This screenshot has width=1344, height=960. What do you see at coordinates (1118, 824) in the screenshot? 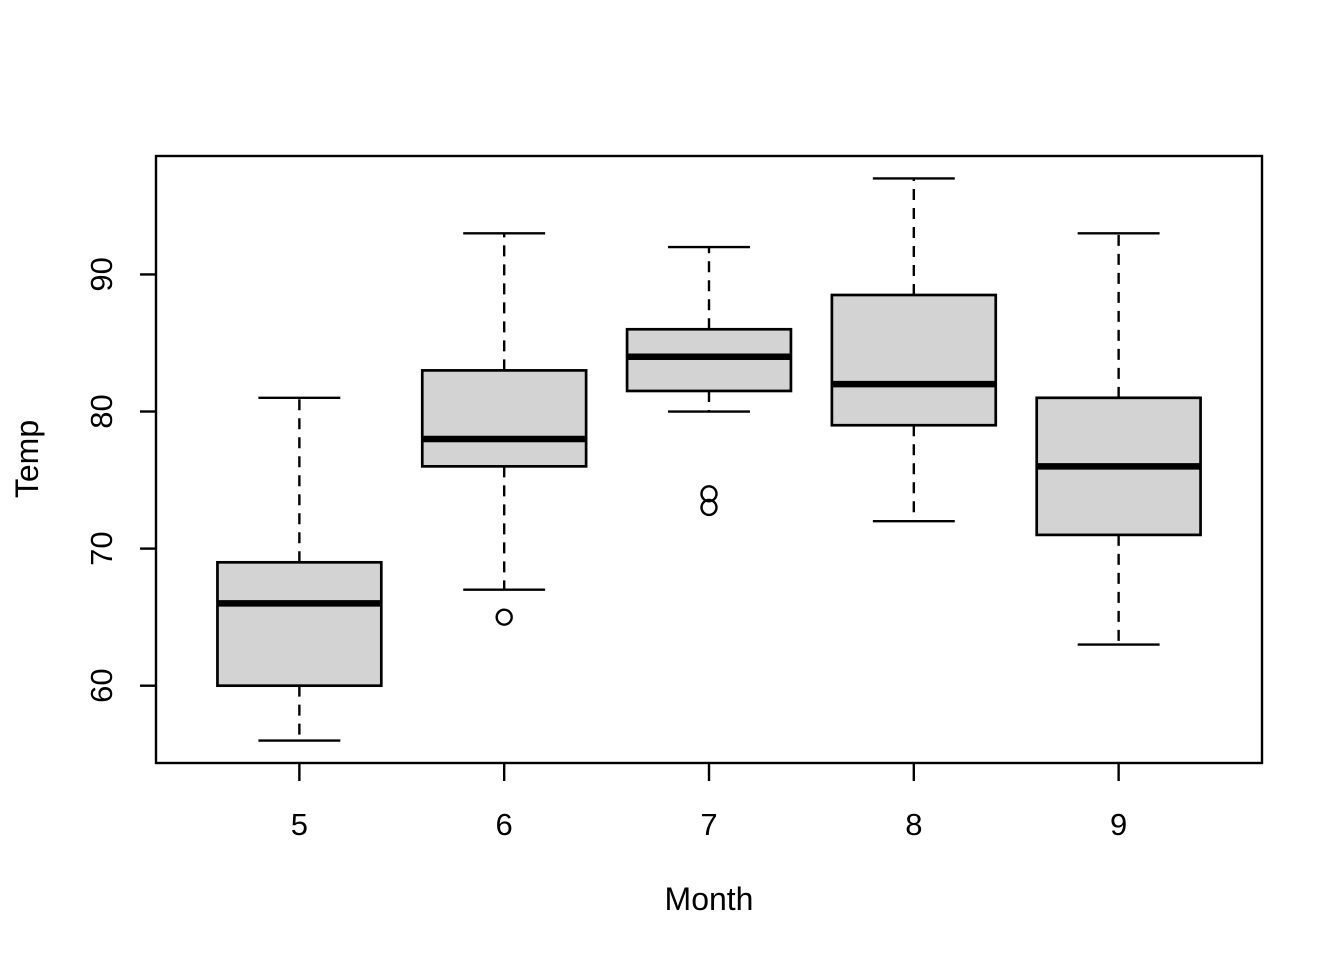
I see `x-tick-label-9: 9` at bounding box center [1118, 824].